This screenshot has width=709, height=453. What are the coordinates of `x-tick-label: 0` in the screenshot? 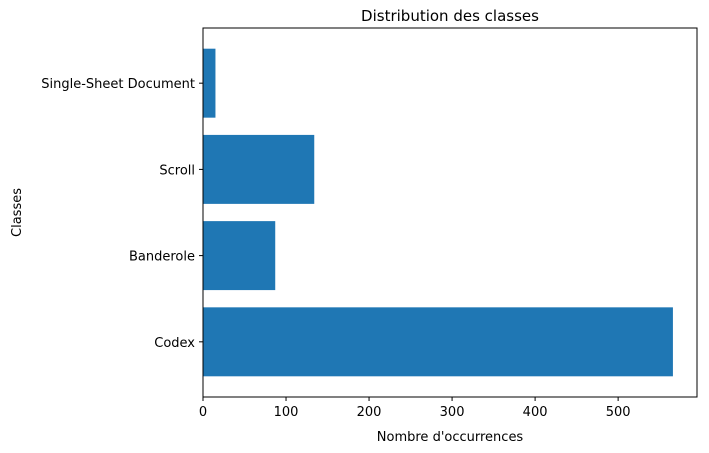 It's located at (203, 412).